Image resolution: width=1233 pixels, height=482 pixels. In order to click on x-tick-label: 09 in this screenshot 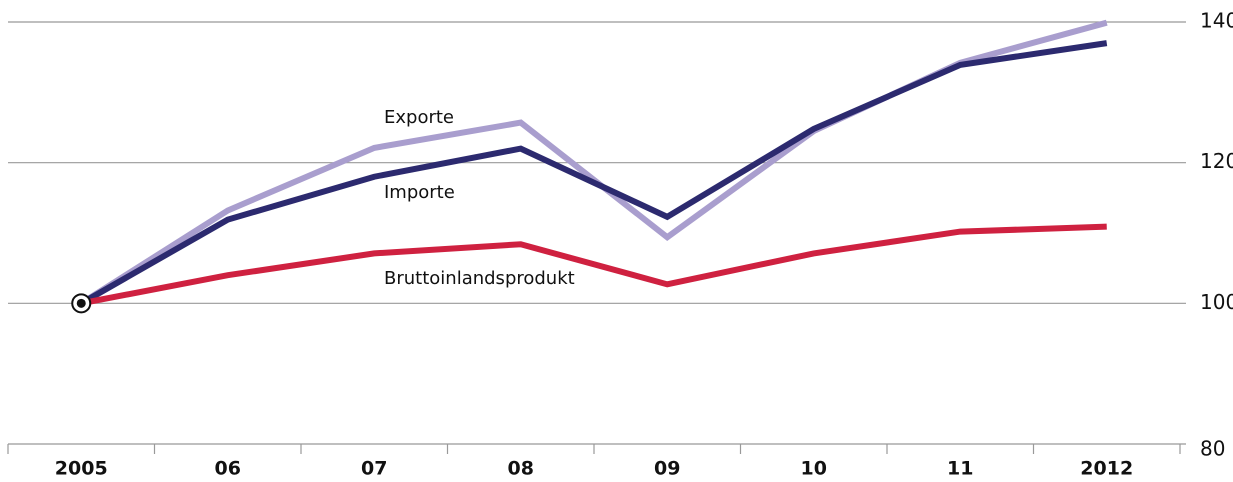, I will do `click(667, 469)`.